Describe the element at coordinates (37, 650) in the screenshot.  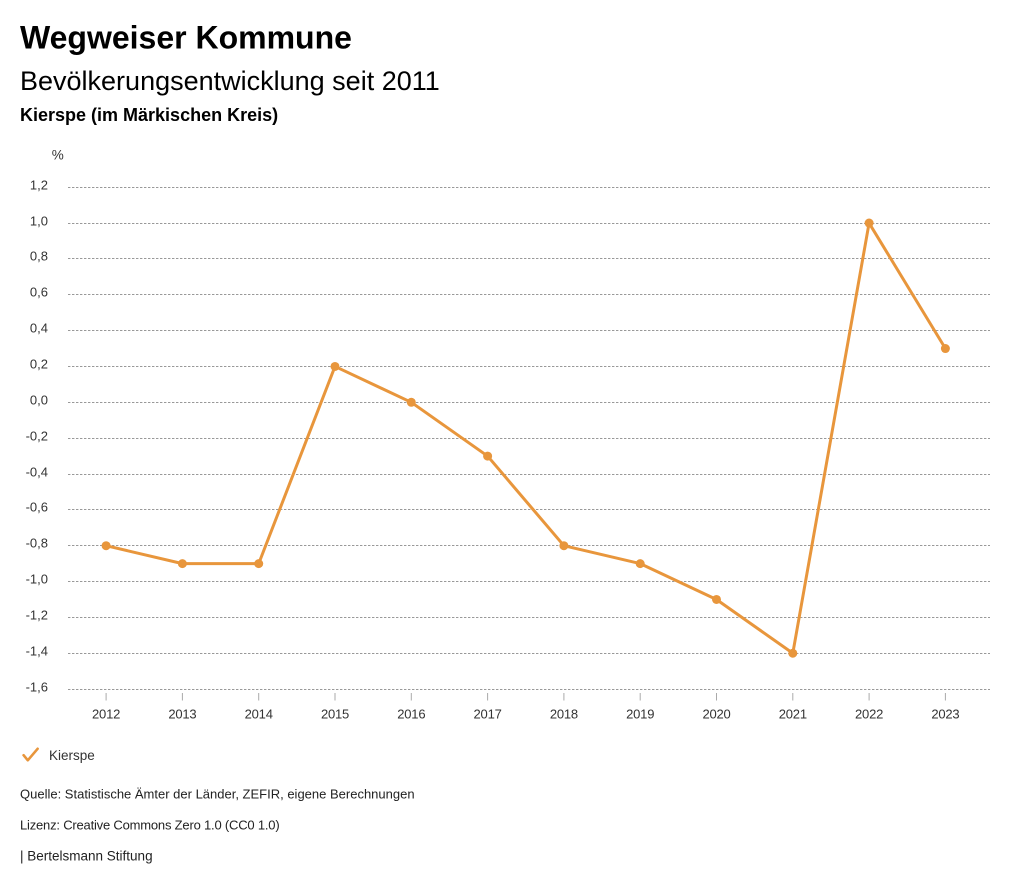
I see `svg-text: -1,4` at that location.